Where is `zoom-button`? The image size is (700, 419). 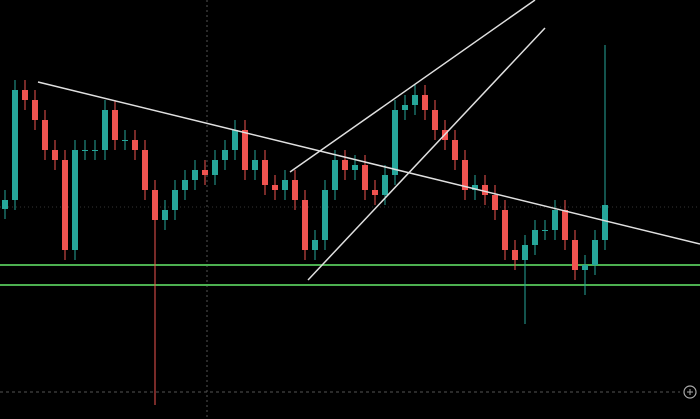
zoom-button is located at coordinates (690, 392).